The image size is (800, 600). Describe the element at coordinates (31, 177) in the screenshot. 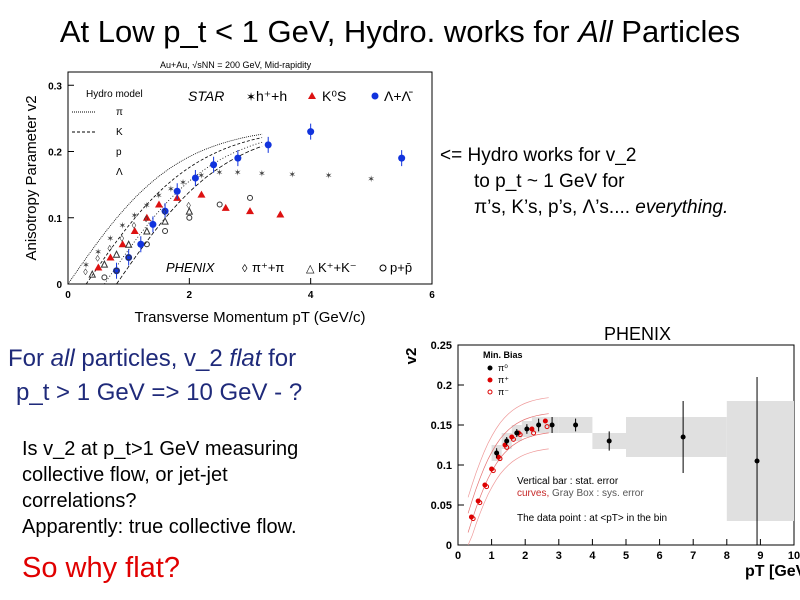

I see `y-axis-label: Anisotropy Parameter v2` at that location.